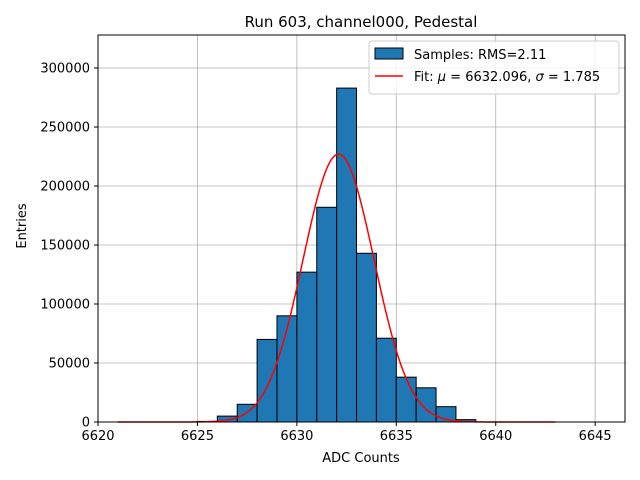 This screenshot has height=480, width=640. I want to click on legend-box, so click(494, 67).